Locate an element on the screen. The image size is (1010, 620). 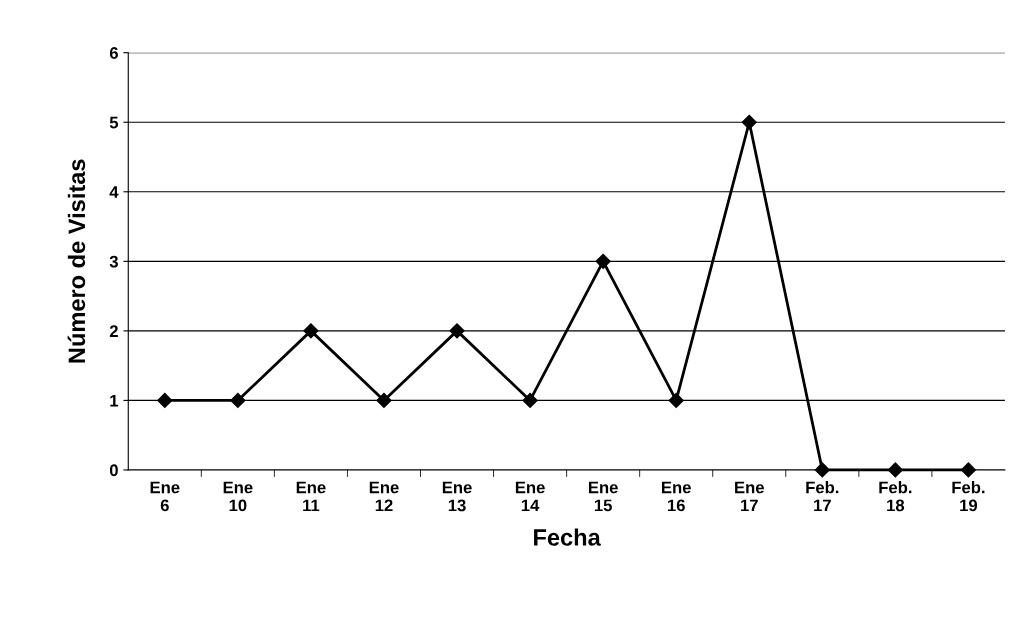
y-tick-label: 3 is located at coordinates (113, 261).